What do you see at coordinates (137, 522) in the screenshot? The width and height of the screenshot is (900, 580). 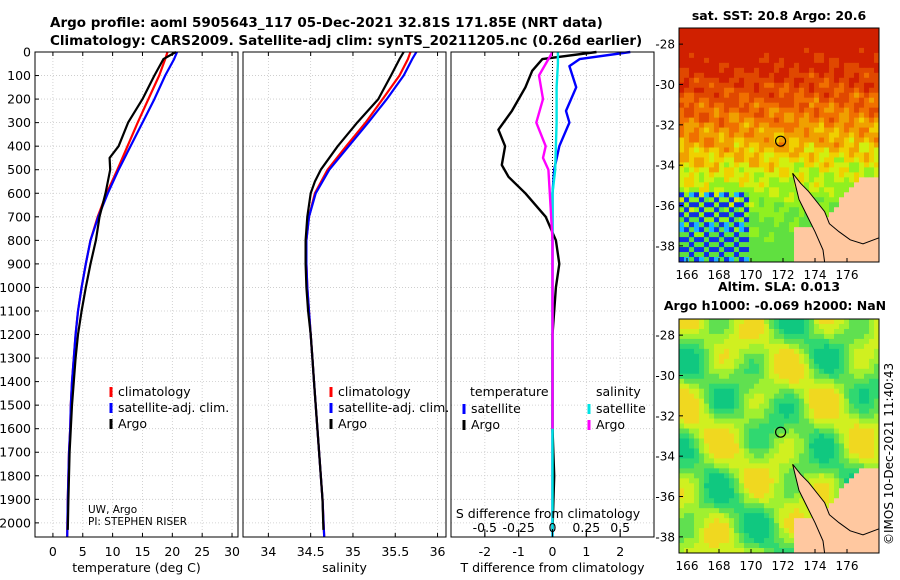 I see `credit-pi: PI: STEPHEN RISER` at bounding box center [137, 522].